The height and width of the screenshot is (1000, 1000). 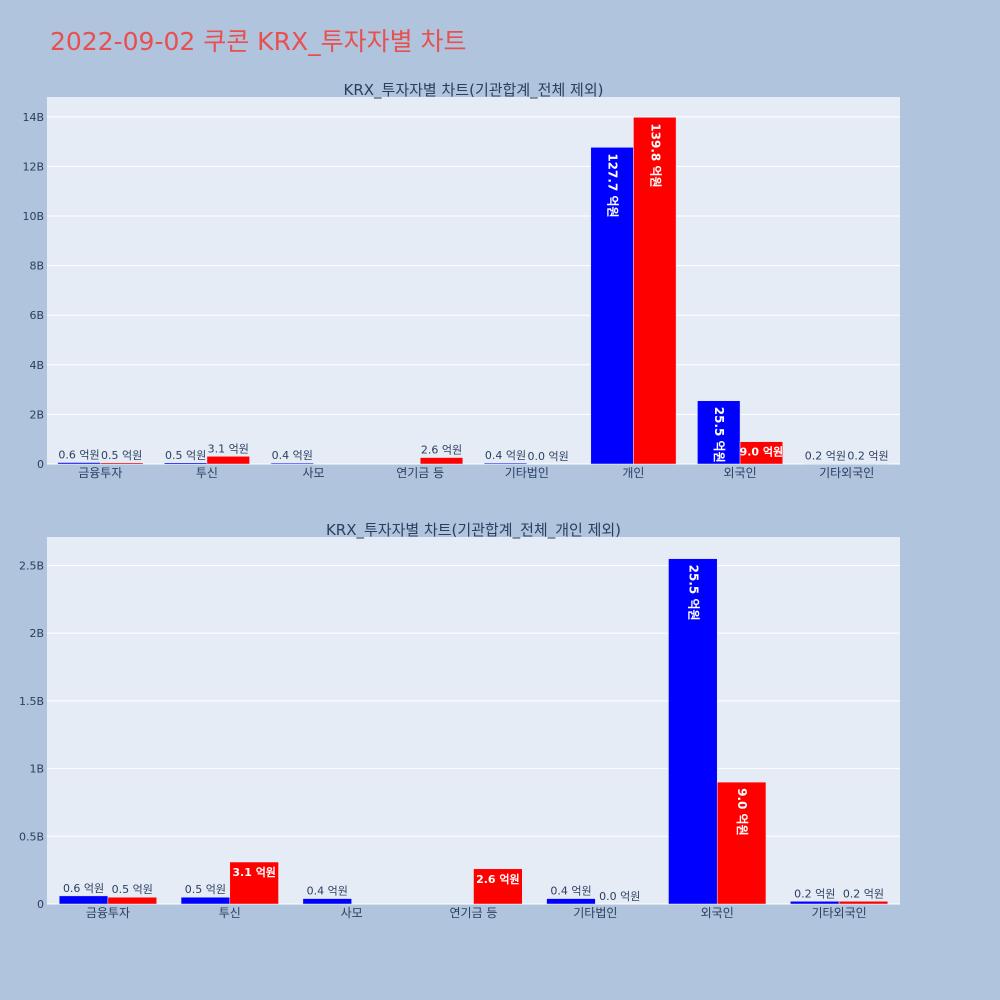 What do you see at coordinates (36, 266) in the screenshot?
I see `y-tick-label: 8B` at bounding box center [36, 266].